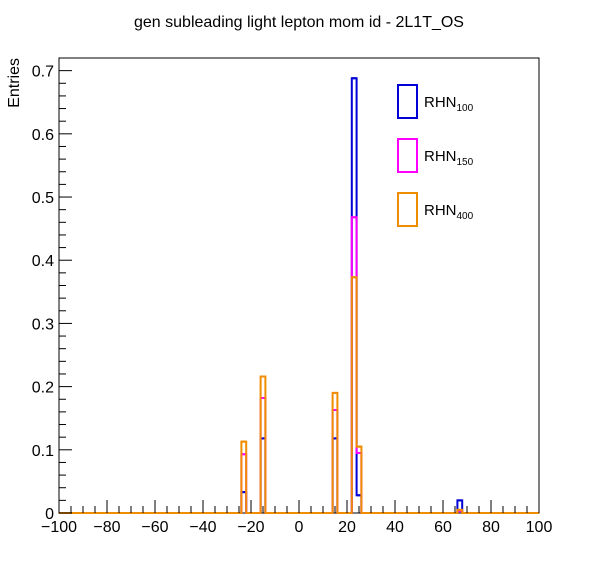 The height and width of the screenshot is (571, 598). I want to click on y-tick-label: 0.7, so click(43, 72).